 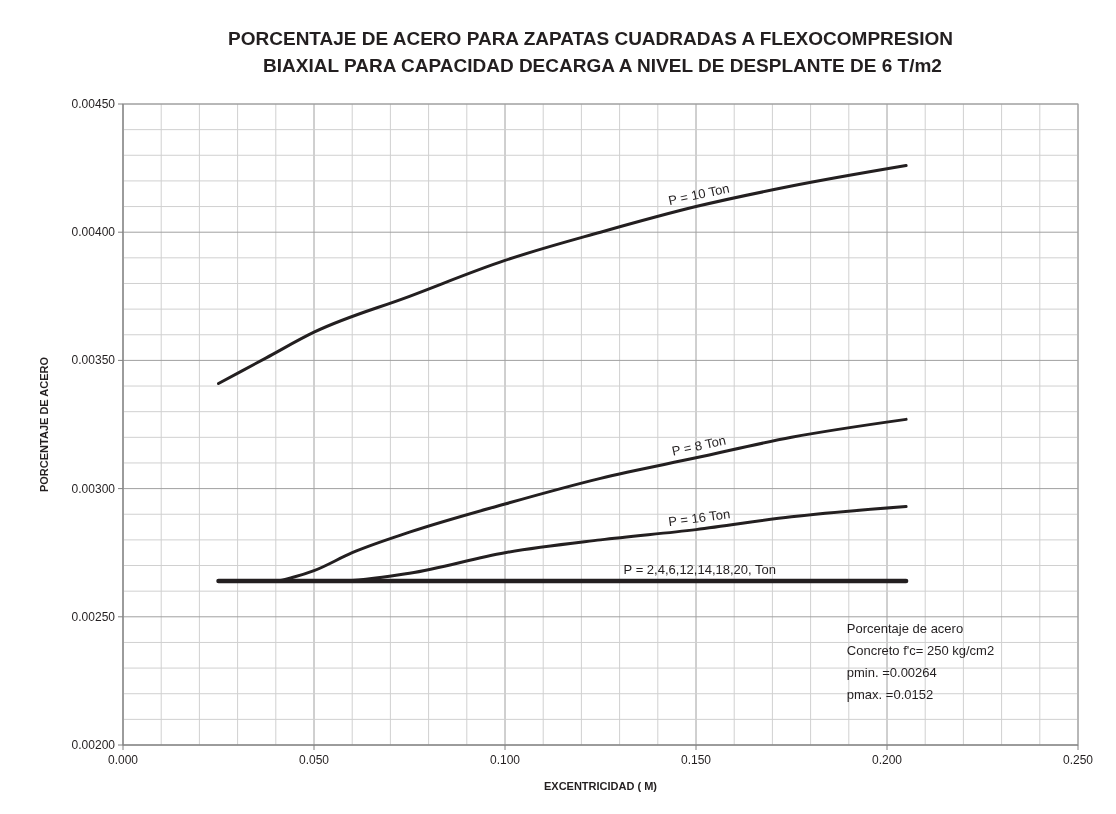 I want to click on y-axis-title: PORCENTAJE DE ACERO, so click(x=44, y=424).